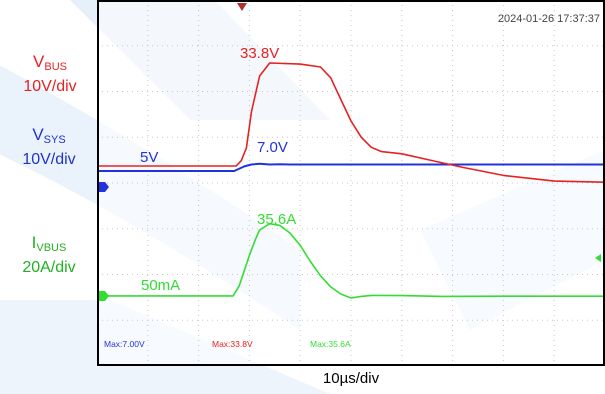 This screenshot has height=394, width=605. I want to click on vsys-scale-label: 10V/div, so click(49, 159).